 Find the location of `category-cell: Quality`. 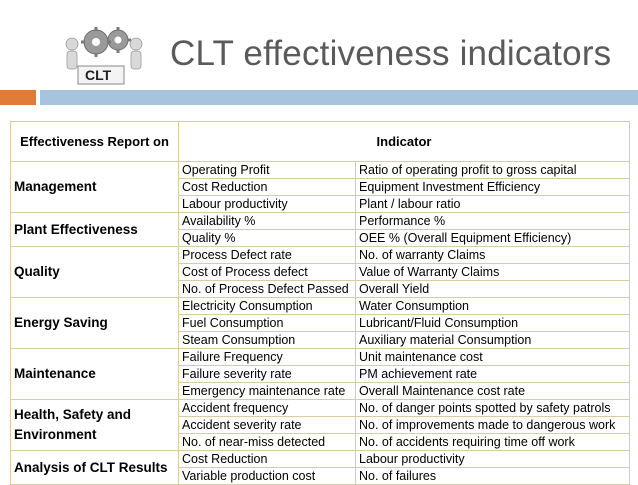

category-cell: Quality is located at coordinates (94, 272).